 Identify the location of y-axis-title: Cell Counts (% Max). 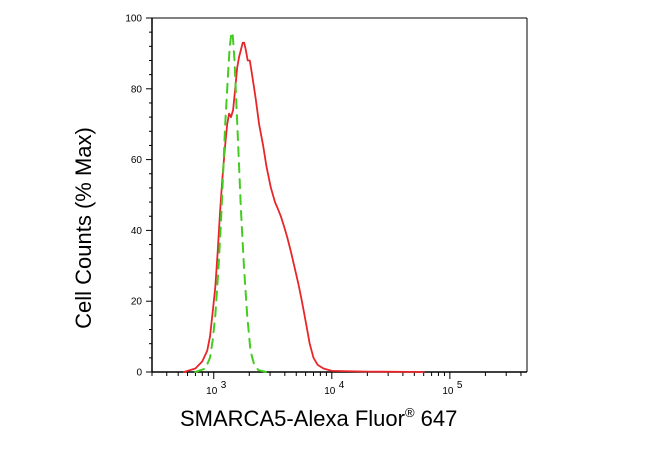
(83, 228).